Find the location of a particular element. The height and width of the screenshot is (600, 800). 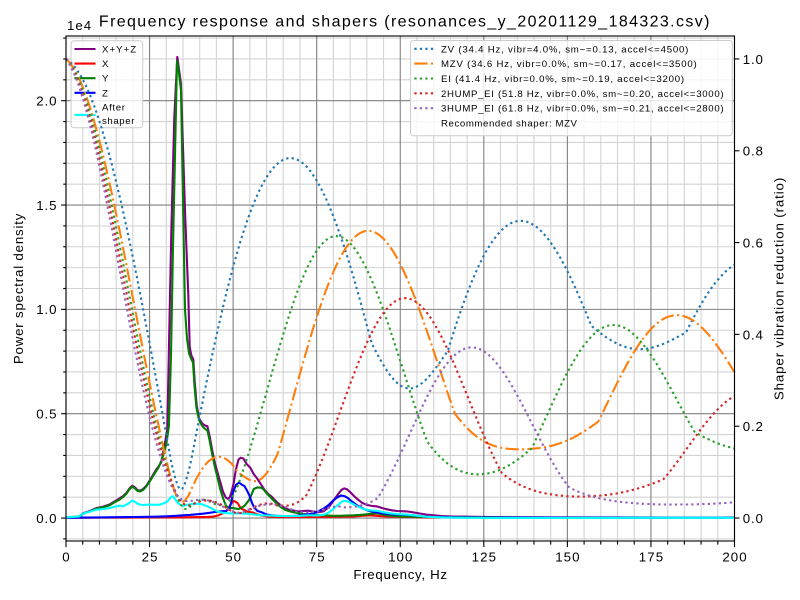

svg-text: 0.6 is located at coordinates (753, 242).